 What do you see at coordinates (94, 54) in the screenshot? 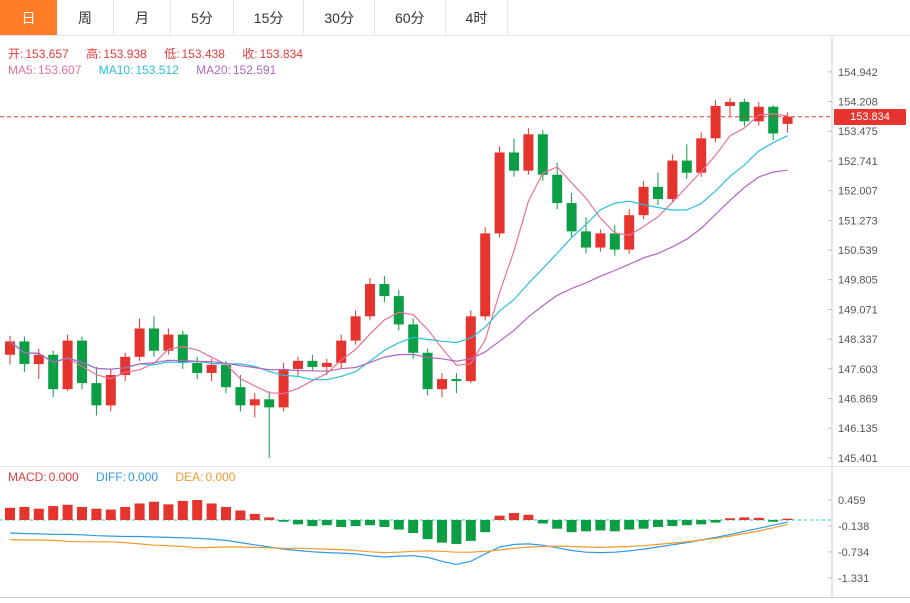
I see `high-label: 高:` at bounding box center [94, 54].